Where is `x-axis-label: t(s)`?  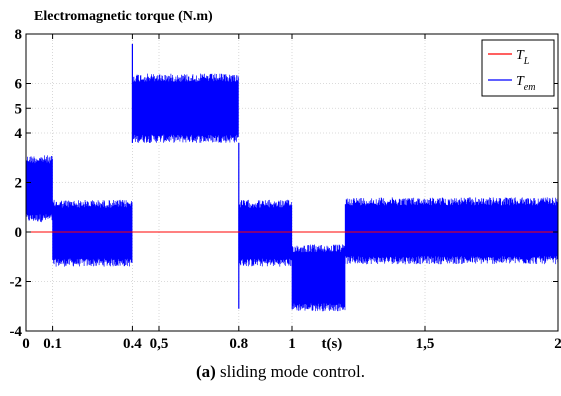
x-axis-label: t(s) is located at coordinates (331, 344).